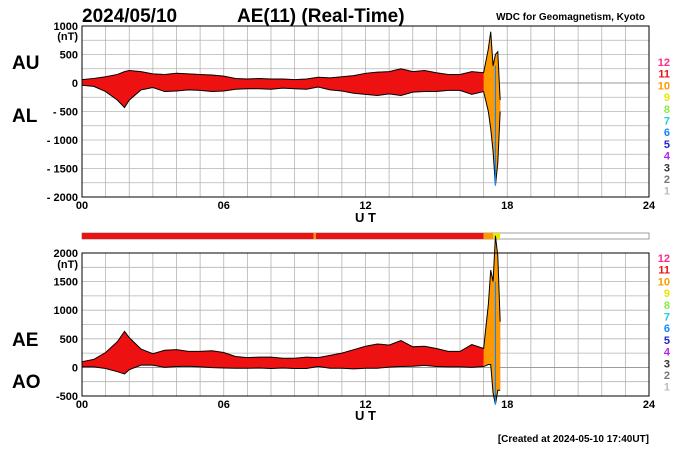 The image size is (700, 450). What do you see at coordinates (62, 198) in the screenshot?
I see `y-tick-label: - 2000` at bounding box center [62, 198].